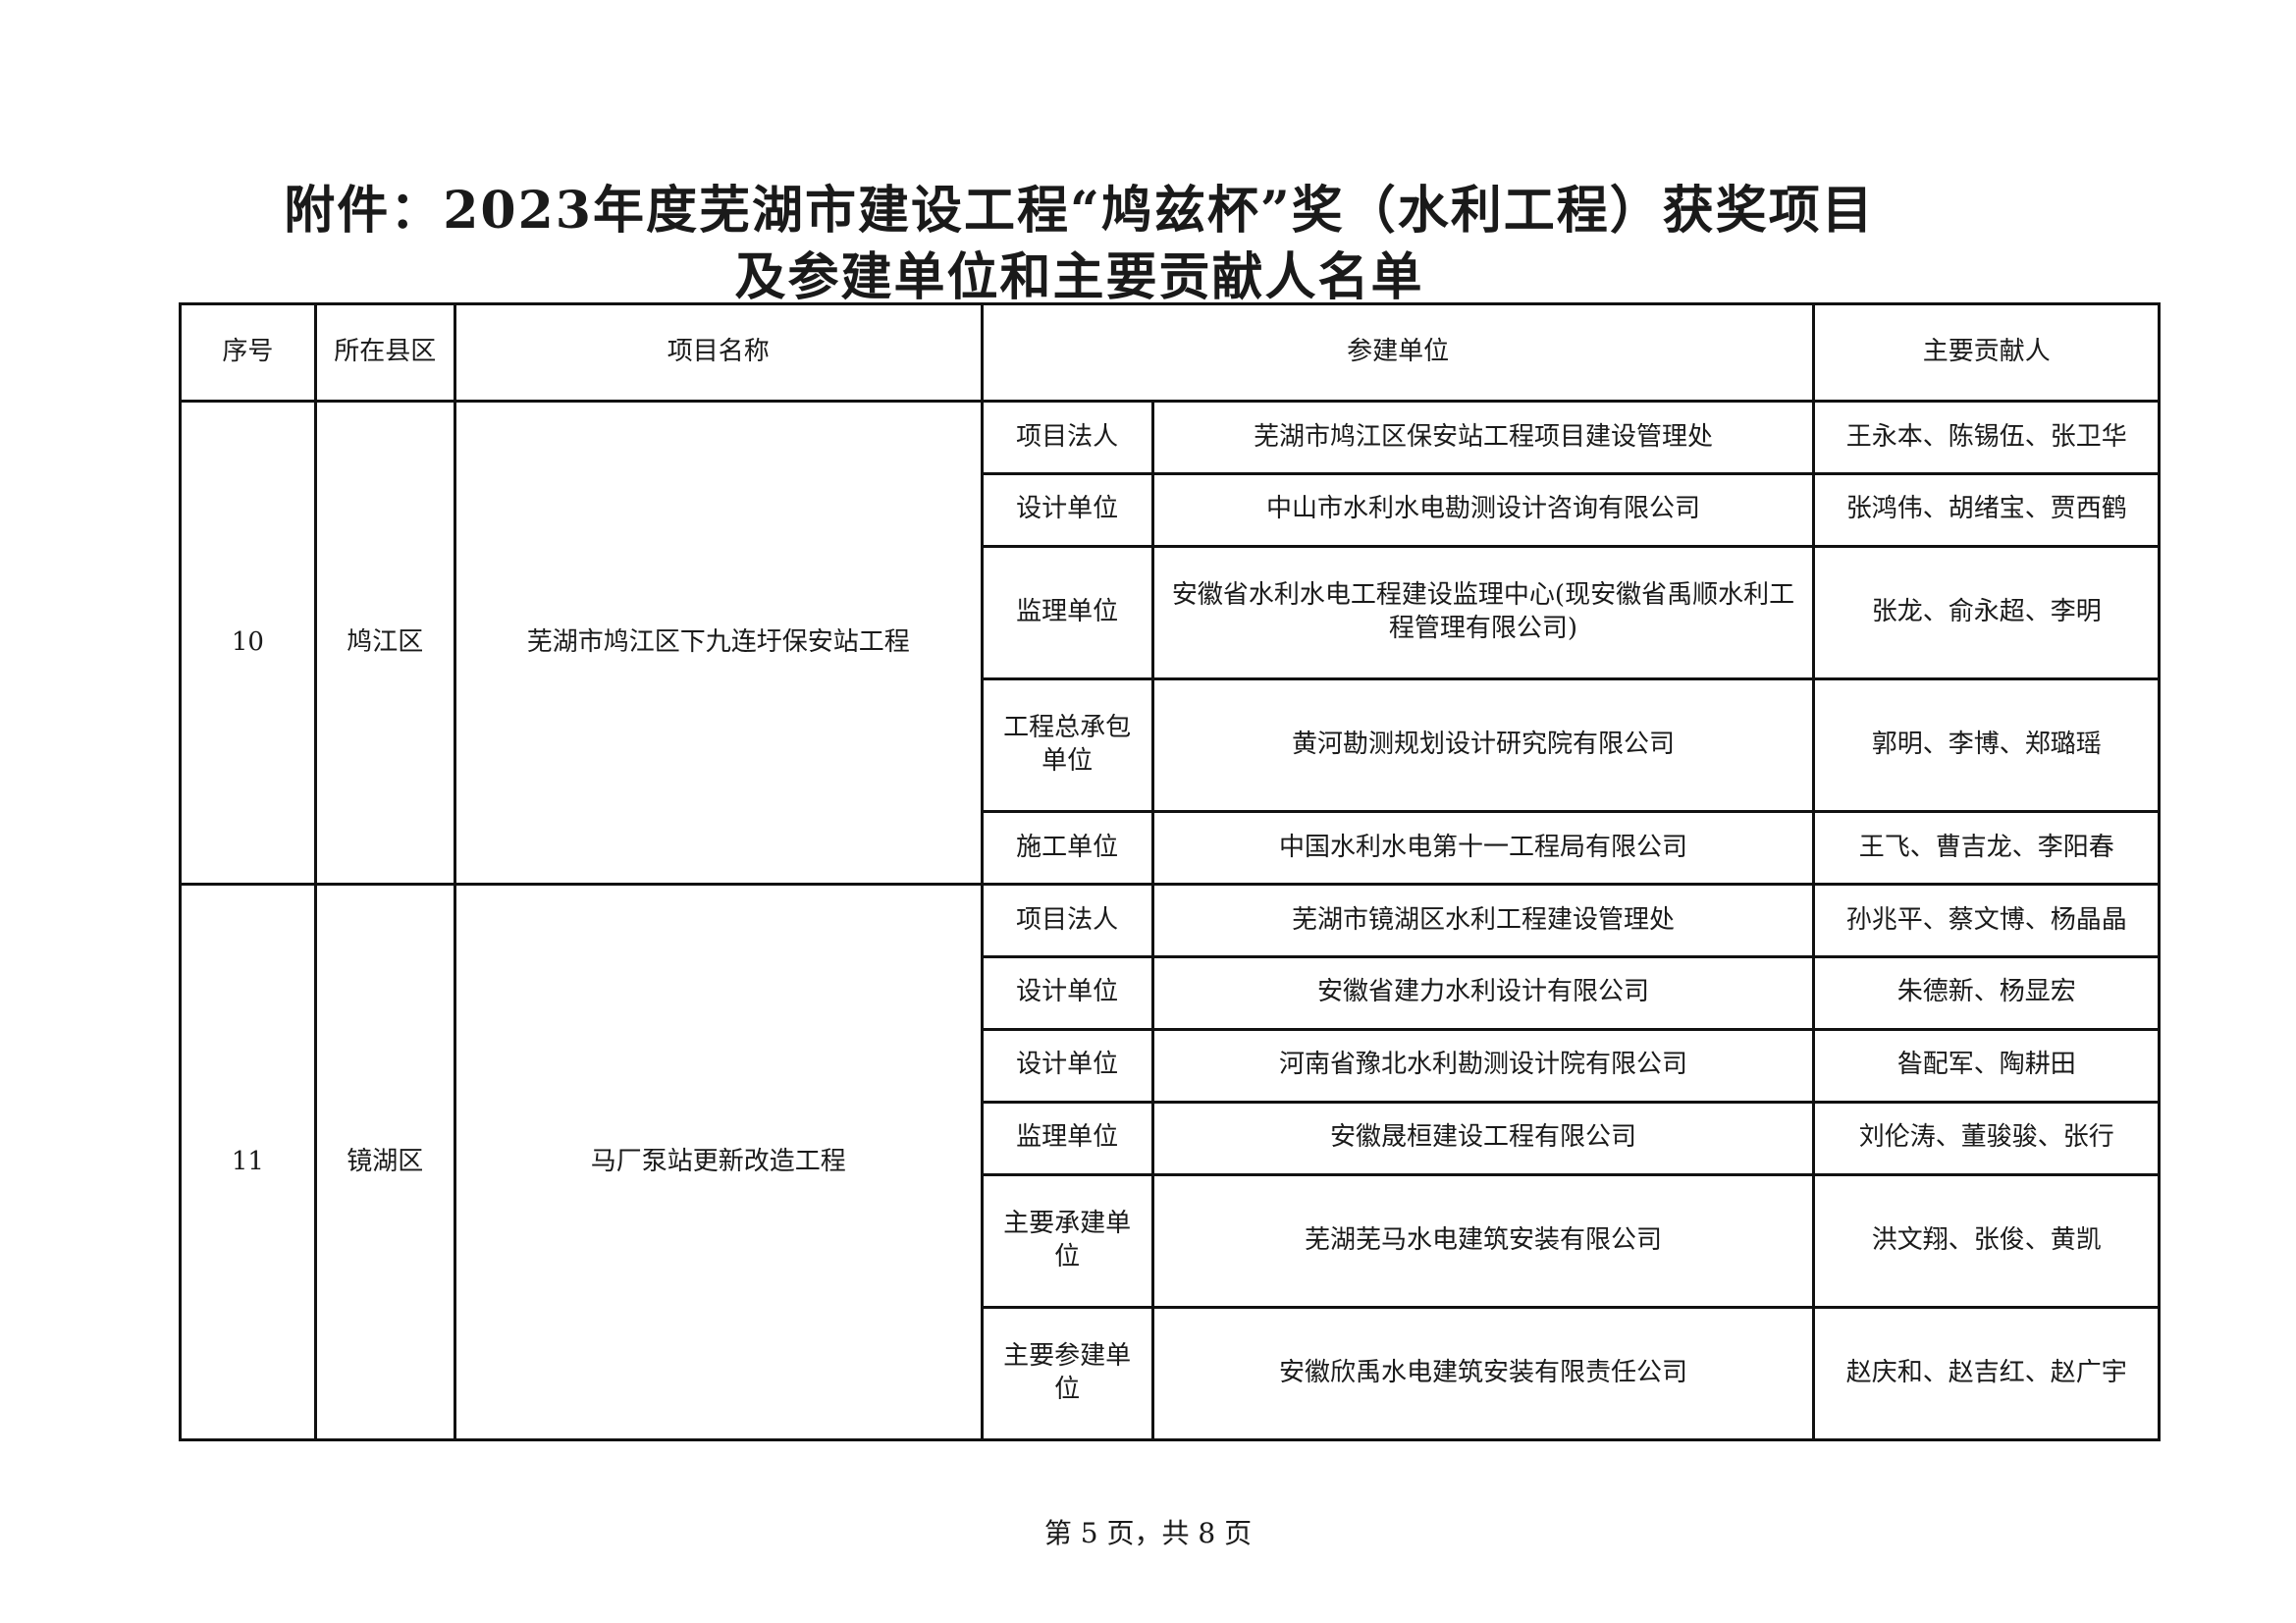  I want to click on contributors: 赵庆和、赵吉红、赵广宇, so click(1986, 1374).